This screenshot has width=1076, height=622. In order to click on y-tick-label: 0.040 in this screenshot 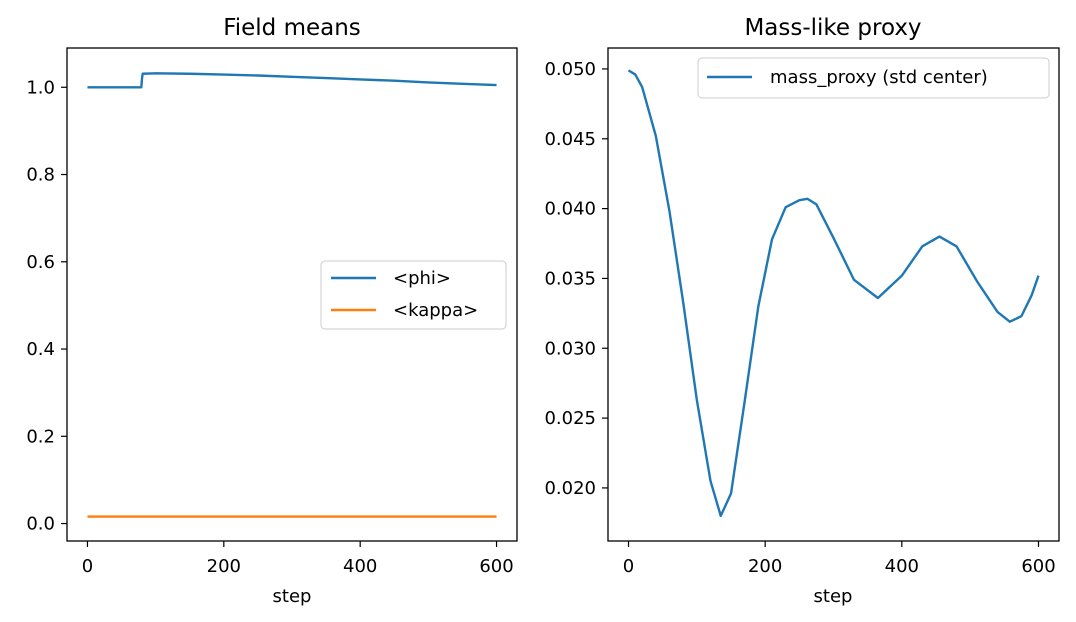, I will do `click(570, 209)`.